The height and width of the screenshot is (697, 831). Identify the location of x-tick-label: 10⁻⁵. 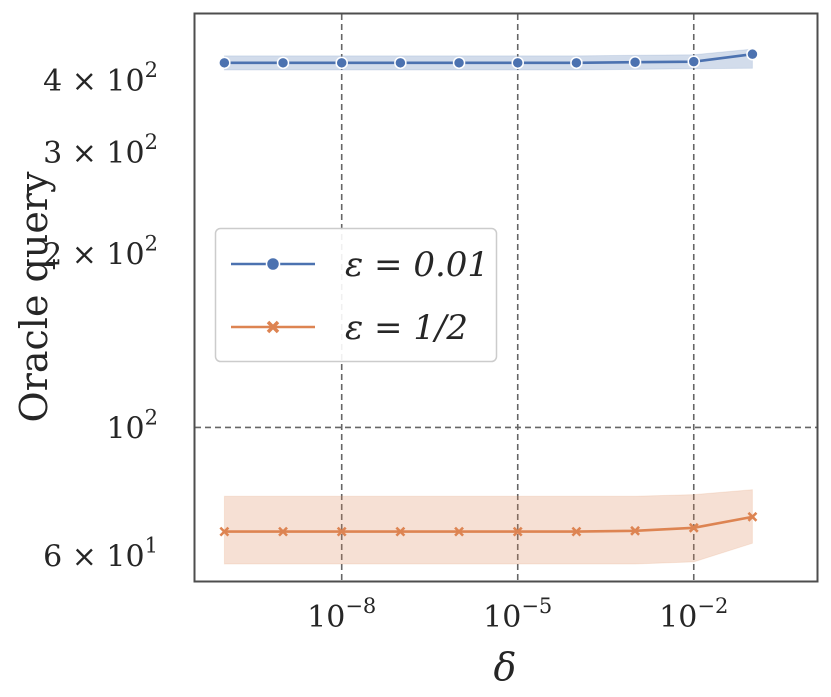
(517, 614).